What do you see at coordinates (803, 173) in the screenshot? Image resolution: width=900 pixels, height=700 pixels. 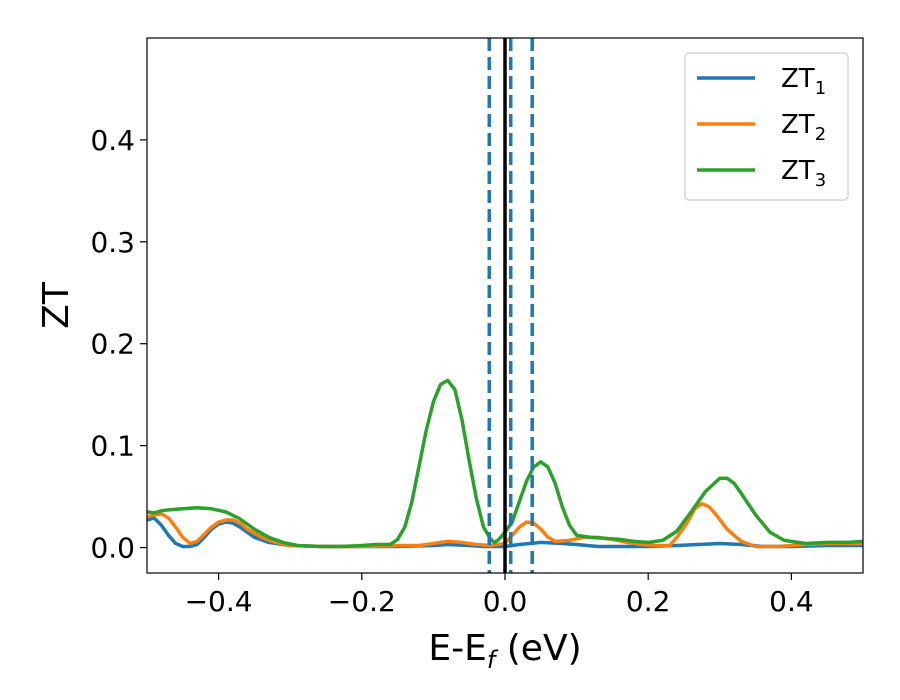 I see `legend-label: ZT3` at bounding box center [803, 173].